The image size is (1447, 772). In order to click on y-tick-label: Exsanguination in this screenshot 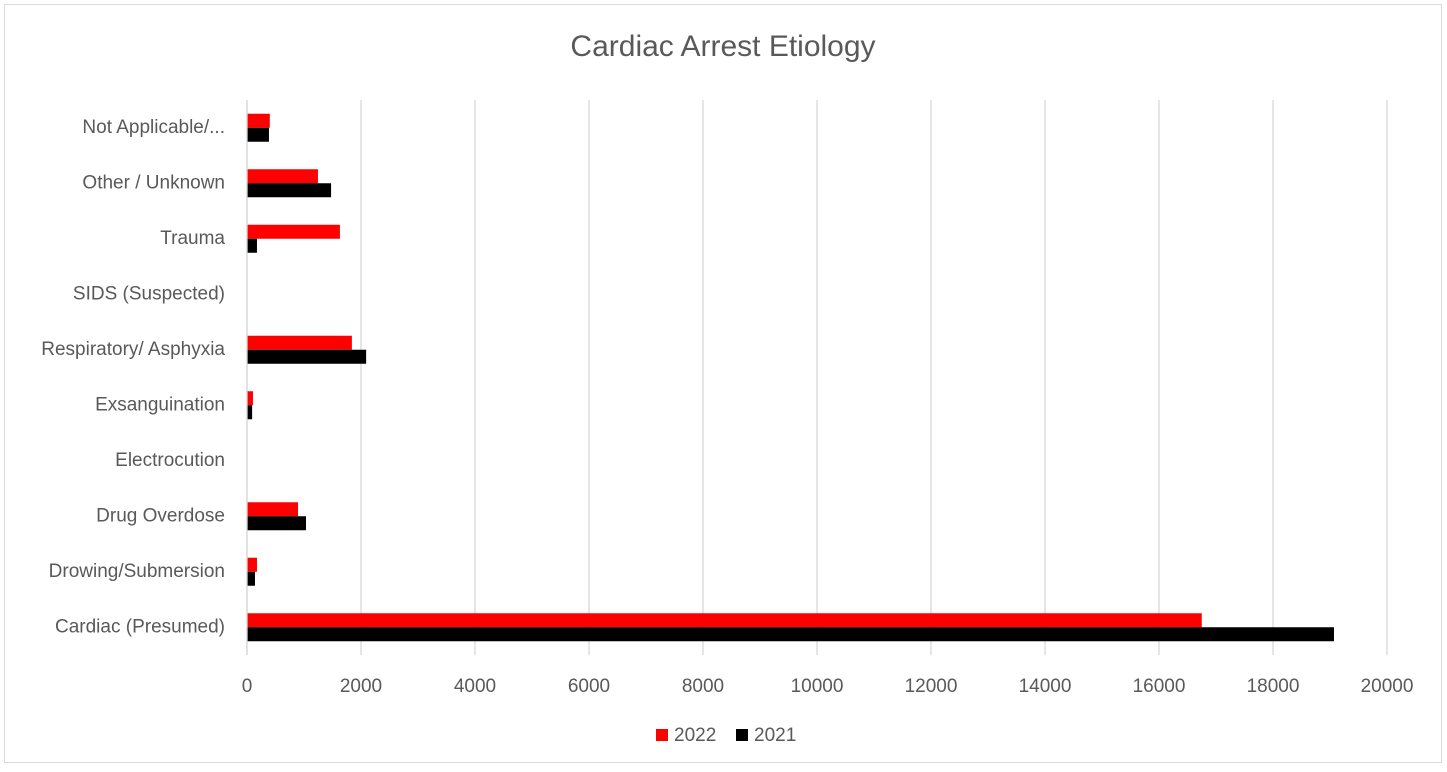, I will do `click(160, 404)`.